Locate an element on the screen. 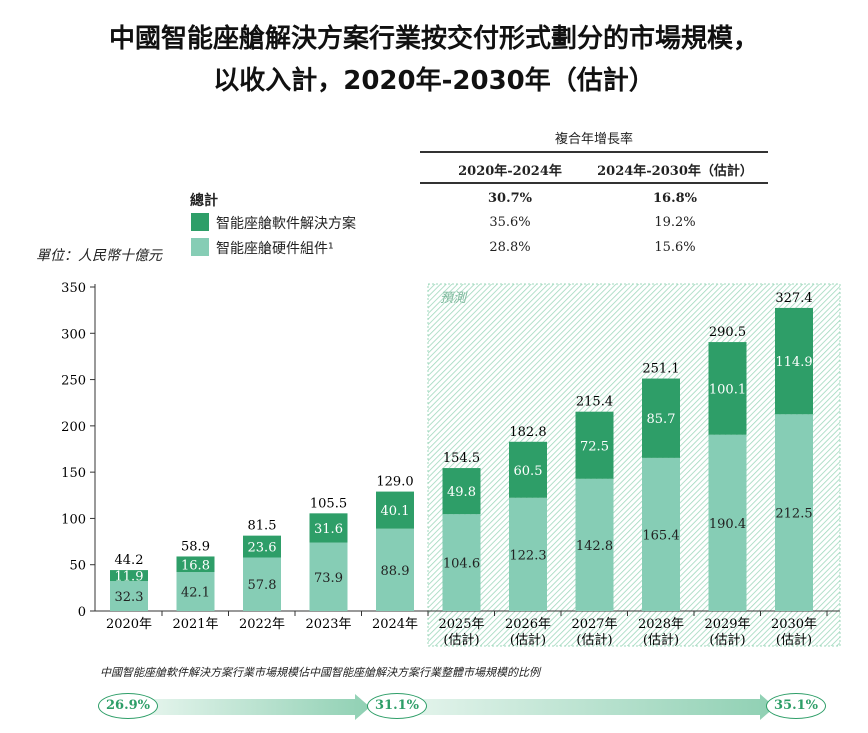  data-label-software: 100.1 is located at coordinates (727, 389).